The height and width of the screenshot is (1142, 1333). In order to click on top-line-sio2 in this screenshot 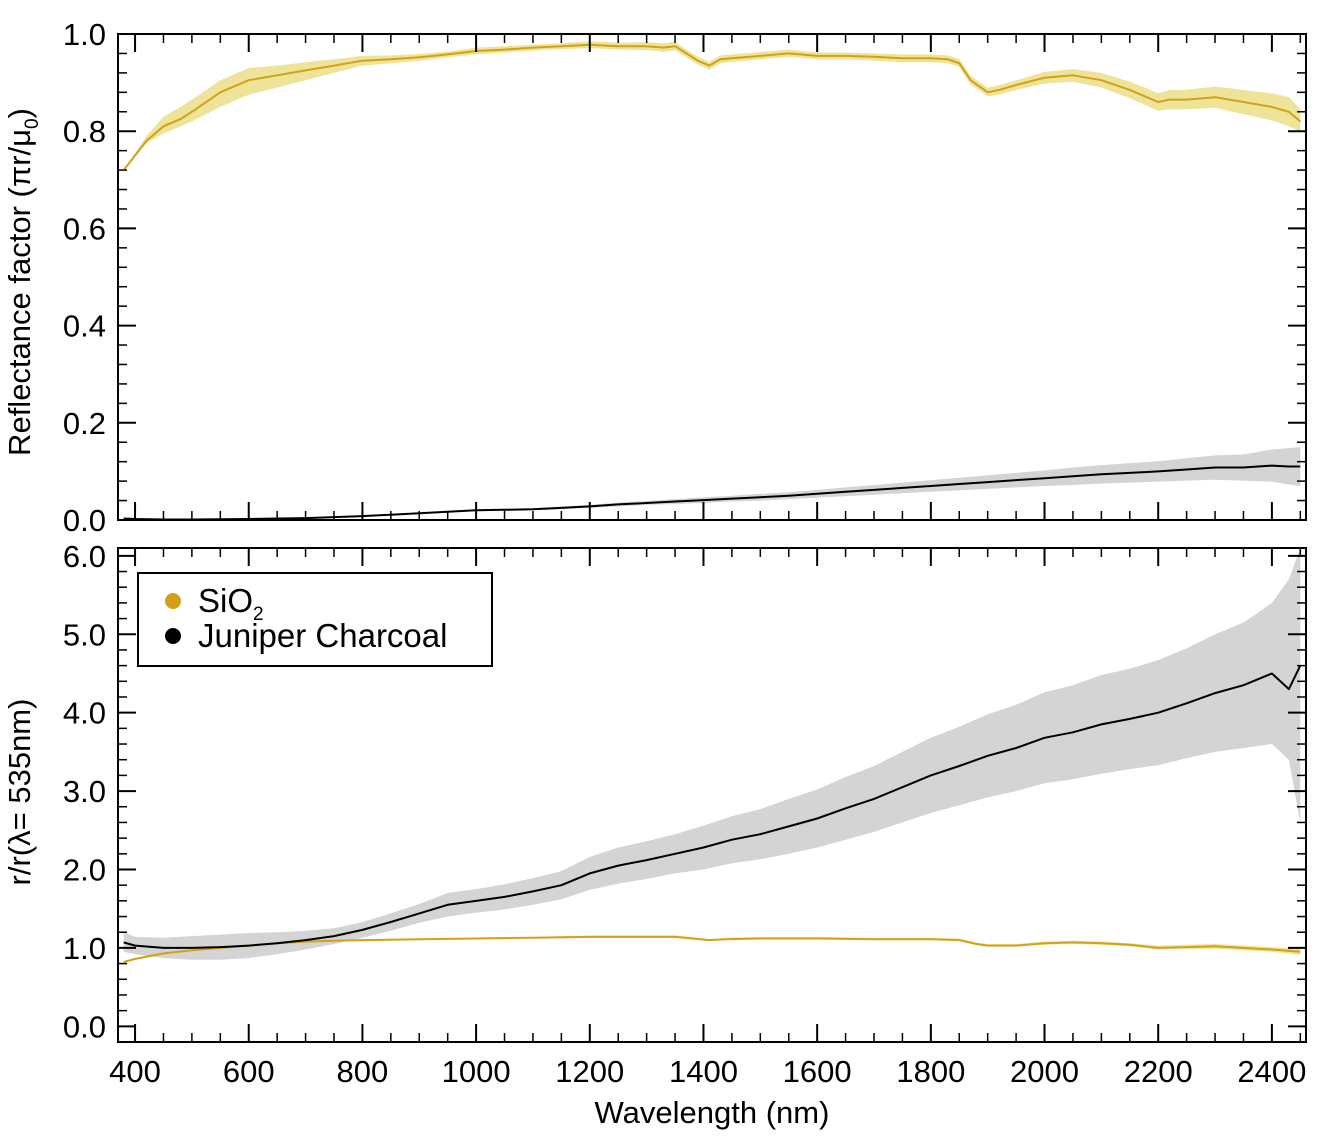, I will do `click(711, 107)`.